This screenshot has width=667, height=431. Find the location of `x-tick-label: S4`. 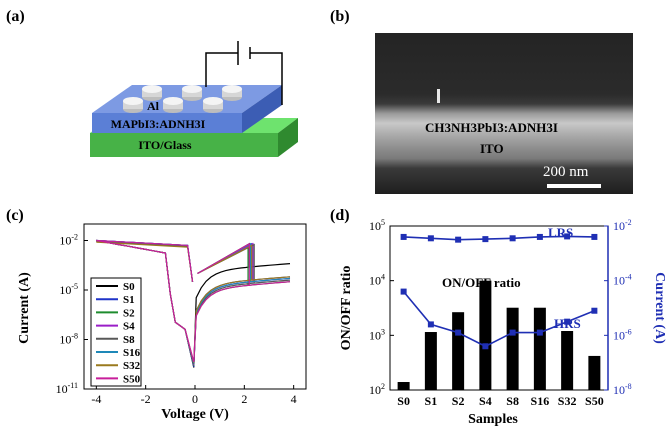

x-tick-label: S4 is located at coordinates (485, 401).